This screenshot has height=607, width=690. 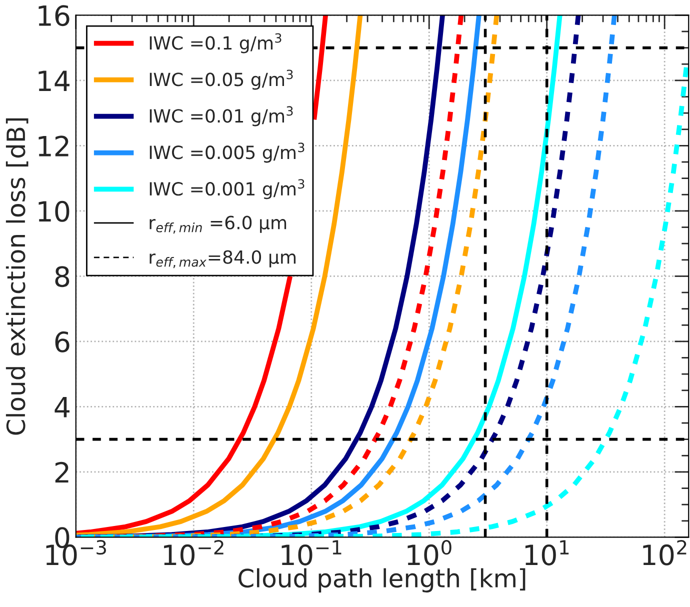 What do you see at coordinates (62, 277) in the screenshot?
I see `y-tick-label: 8` at bounding box center [62, 277].